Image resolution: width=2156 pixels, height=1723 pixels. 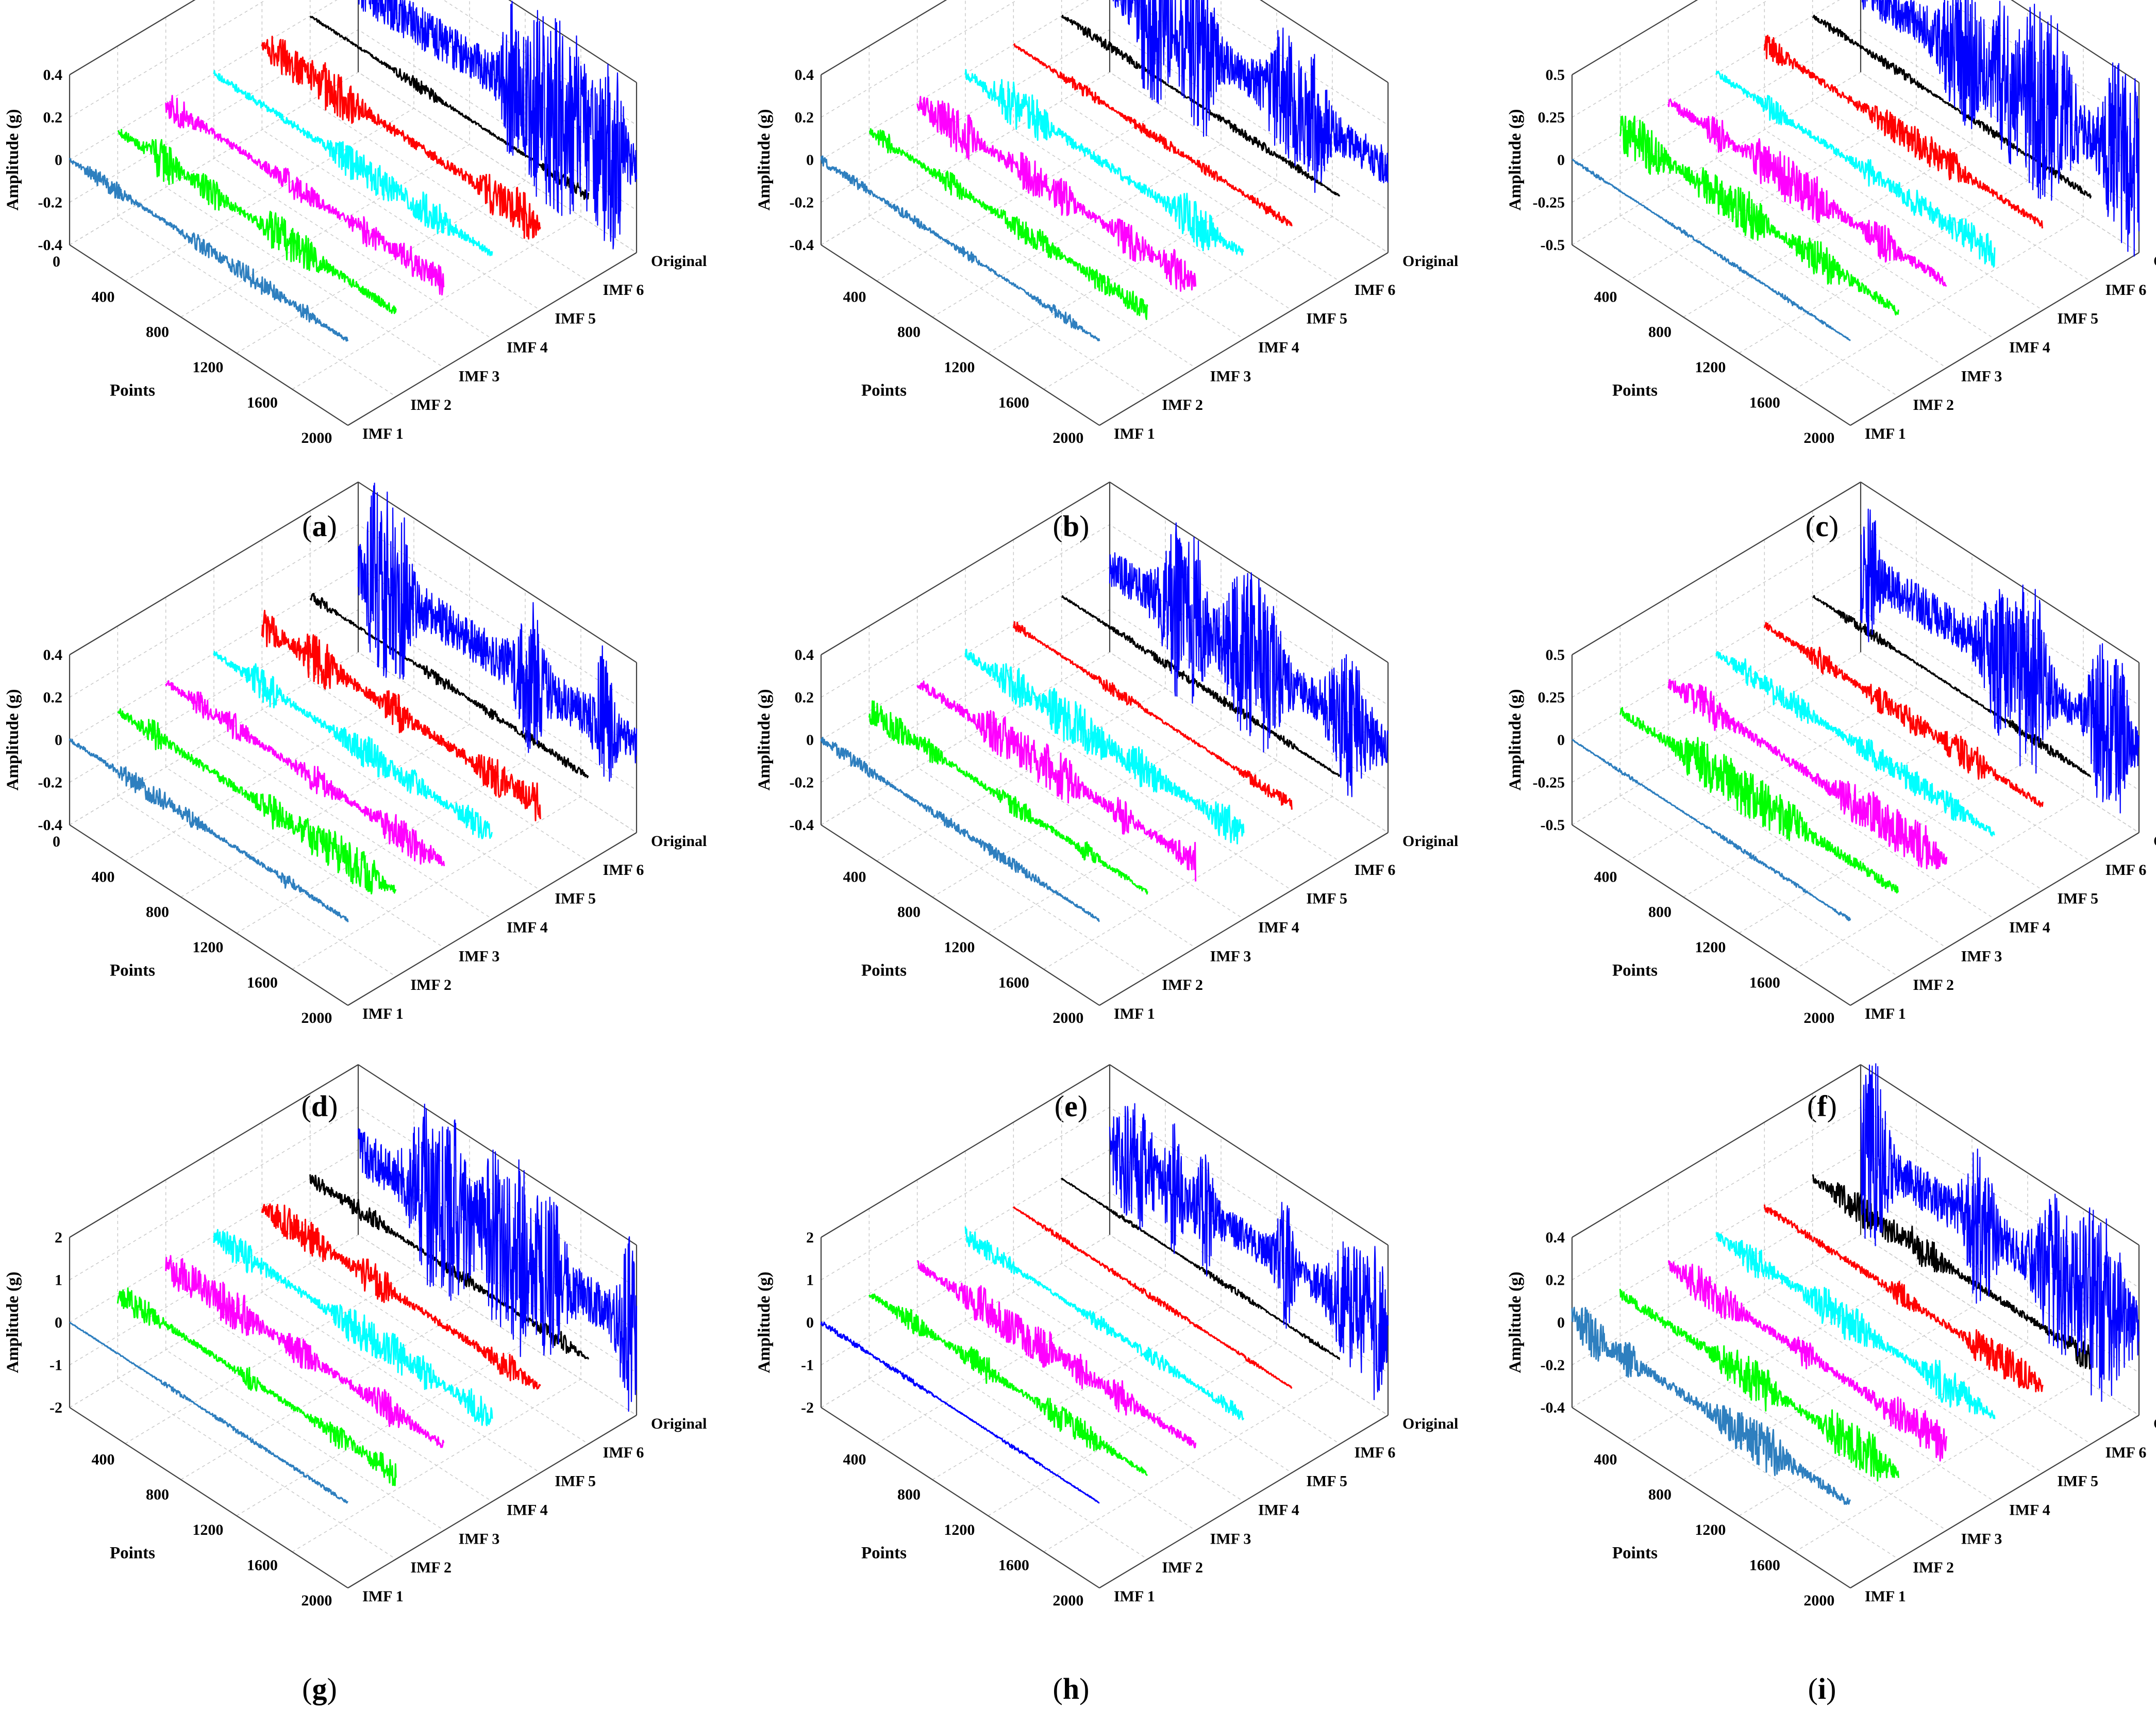 What do you see at coordinates (479, 376) in the screenshot?
I see `series-label: IMF 3` at bounding box center [479, 376].